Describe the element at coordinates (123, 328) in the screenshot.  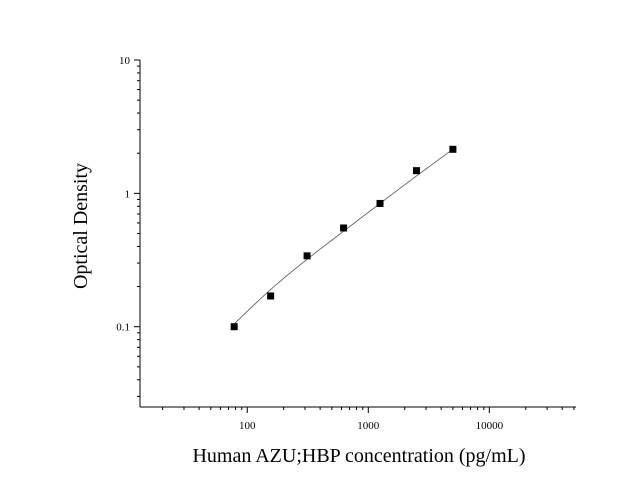
I see `y-tick-label: 0.1` at that location.